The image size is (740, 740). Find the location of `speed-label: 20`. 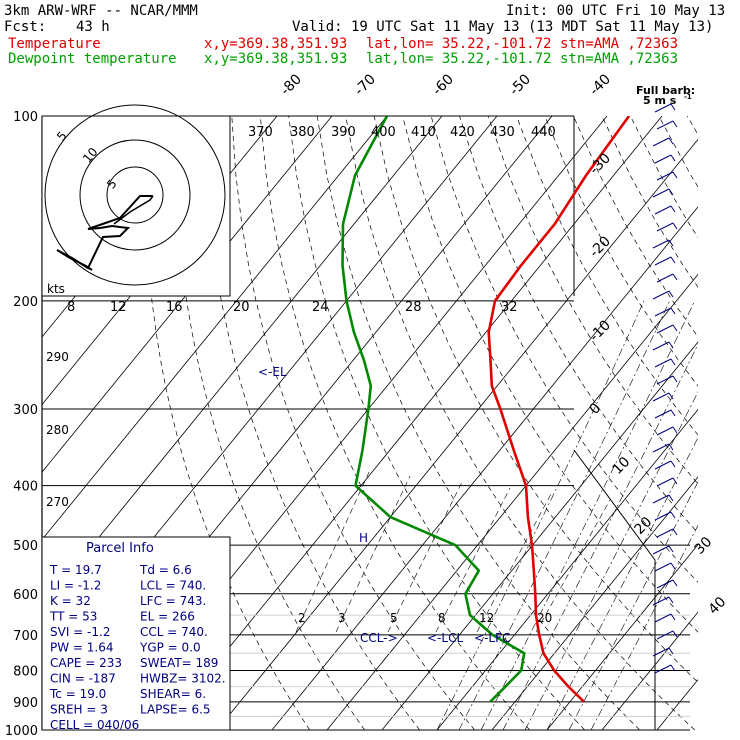

speed-label: 20 is located at coordinates (241, 307).